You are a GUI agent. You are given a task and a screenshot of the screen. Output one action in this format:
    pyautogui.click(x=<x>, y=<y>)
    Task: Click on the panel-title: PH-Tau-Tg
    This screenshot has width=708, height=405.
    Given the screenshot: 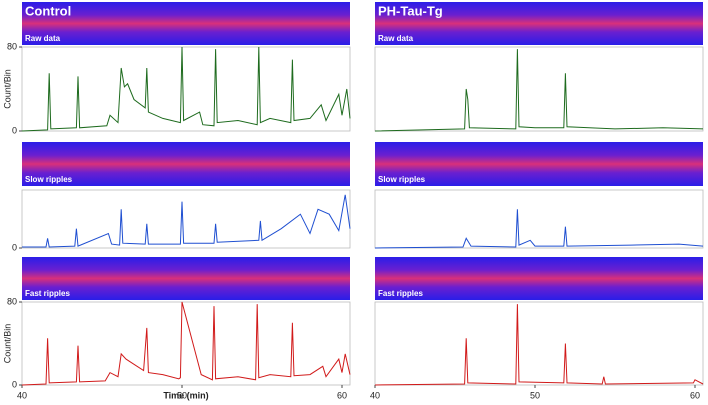 What is the action you would take?
    pyautogui.click(x=410, y=10)
    